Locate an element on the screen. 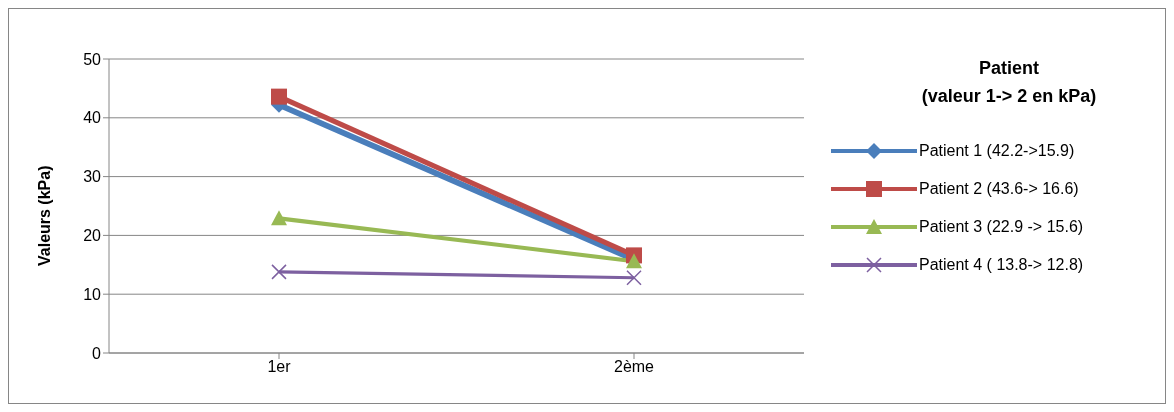 The width and height of the screenshot is (1174, 412). legend-title: Patient (valeur 1-> 2 en kPa) is located at coordinates (1009, 82).